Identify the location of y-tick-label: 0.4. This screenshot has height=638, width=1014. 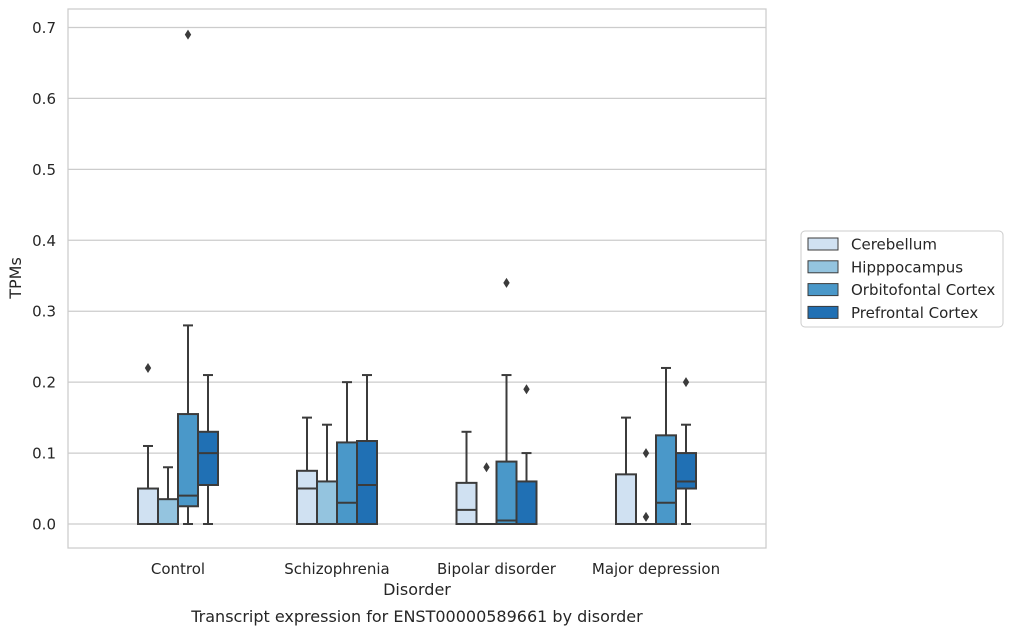
(44, 241).